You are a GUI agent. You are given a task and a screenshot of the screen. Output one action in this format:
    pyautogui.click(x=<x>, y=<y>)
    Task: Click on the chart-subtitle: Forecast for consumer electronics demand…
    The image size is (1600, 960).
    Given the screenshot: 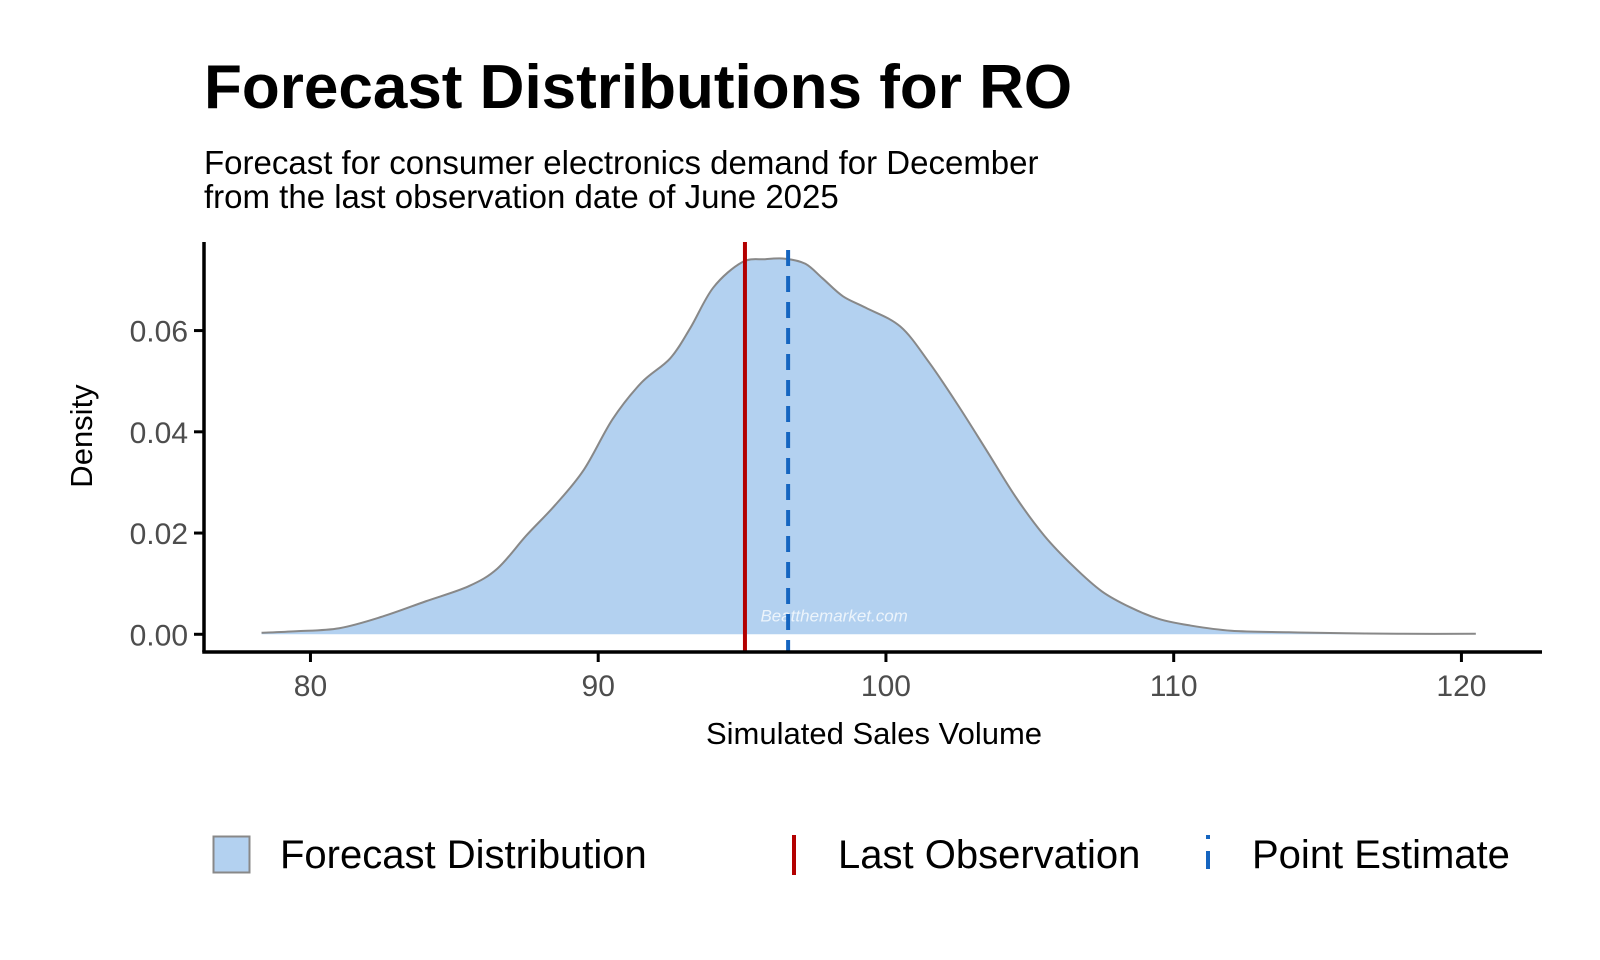 What is the action you would take?
    pyautogui.click(x=704, y=180)
    